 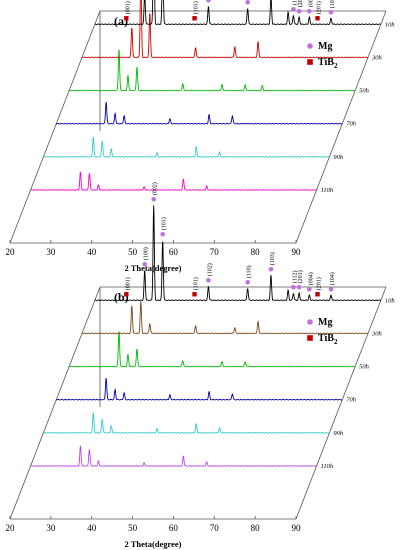 What do you see at coordinates (55, 127) in the screenshot?
I see `depth-axis-line` at bounding box center [55, 127].